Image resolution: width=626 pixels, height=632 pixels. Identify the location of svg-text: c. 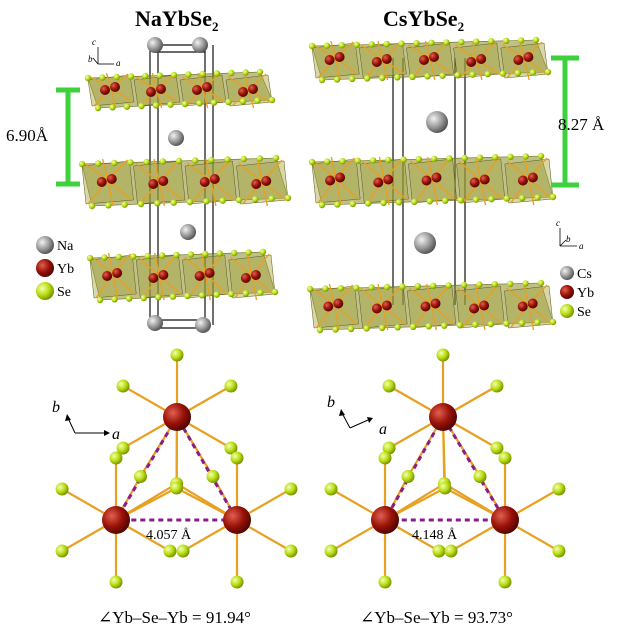
(94, 42).